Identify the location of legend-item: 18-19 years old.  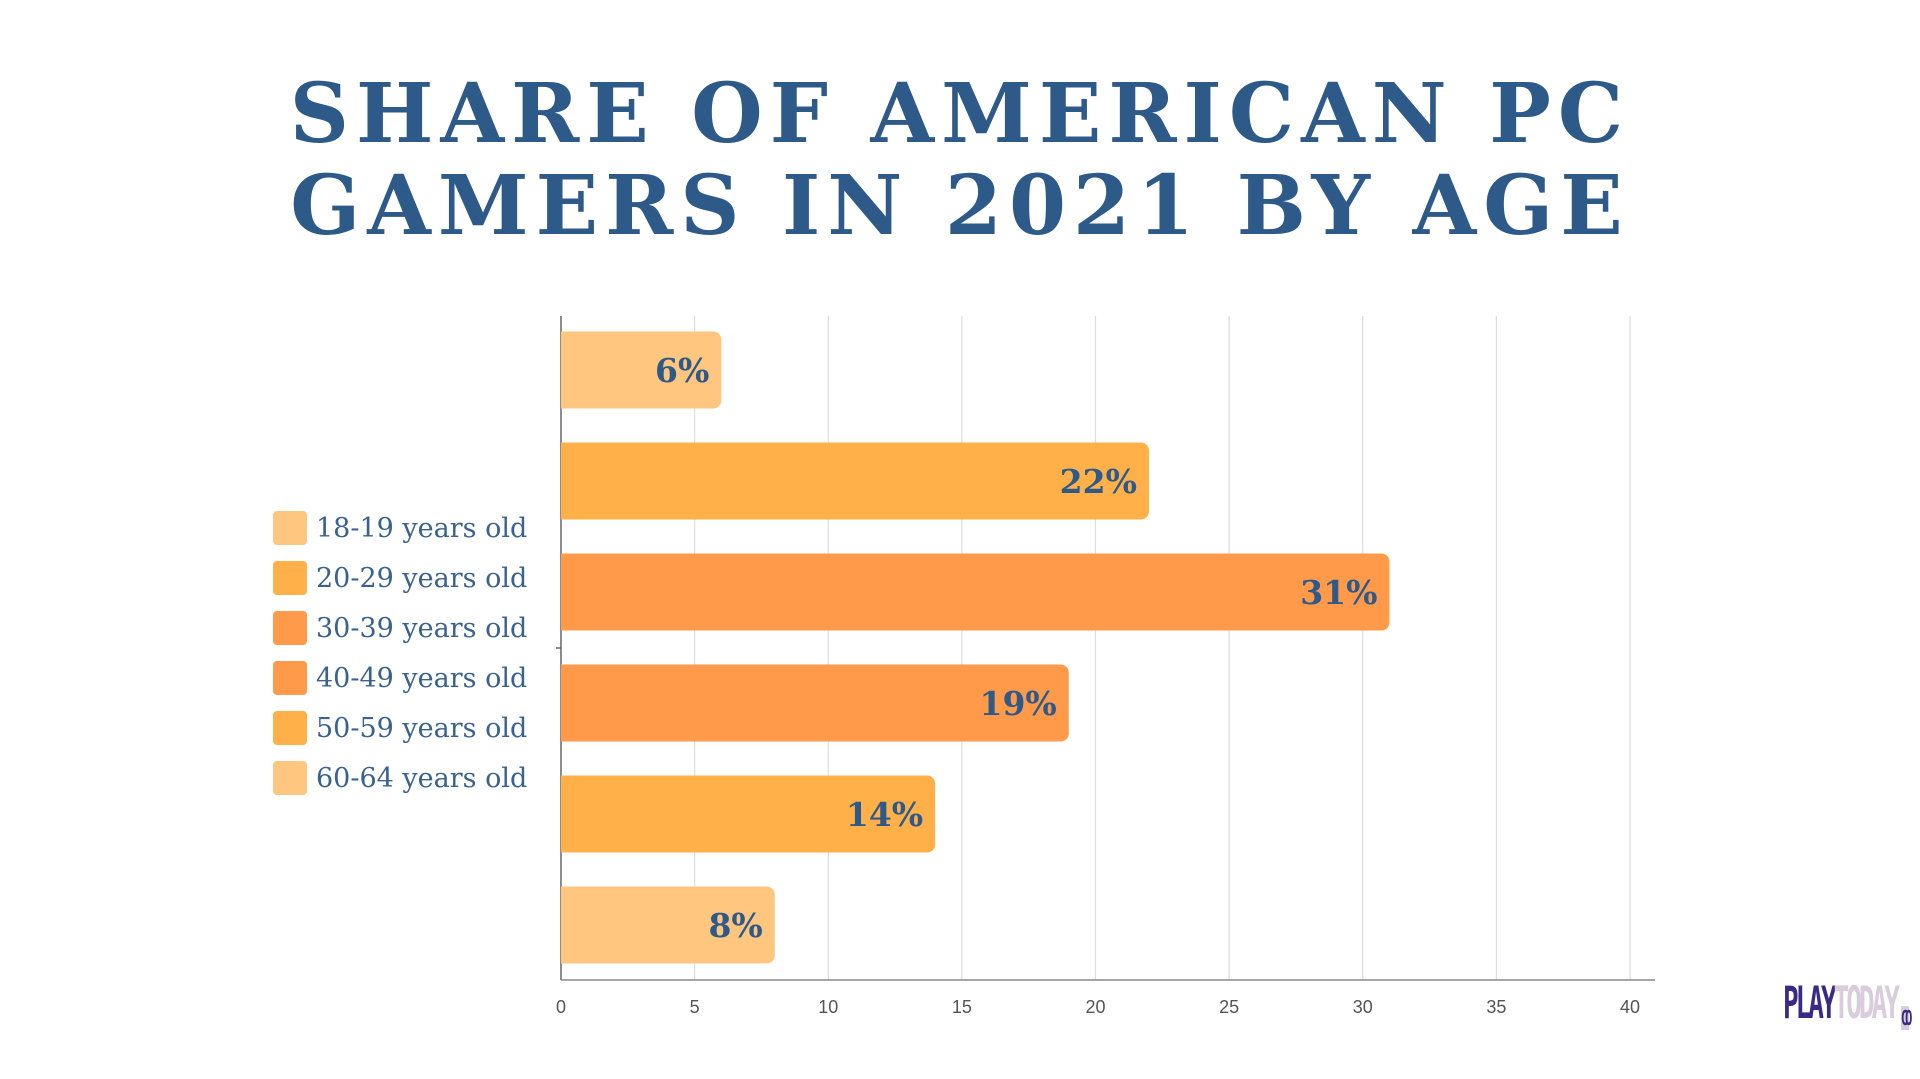
(400, 528).